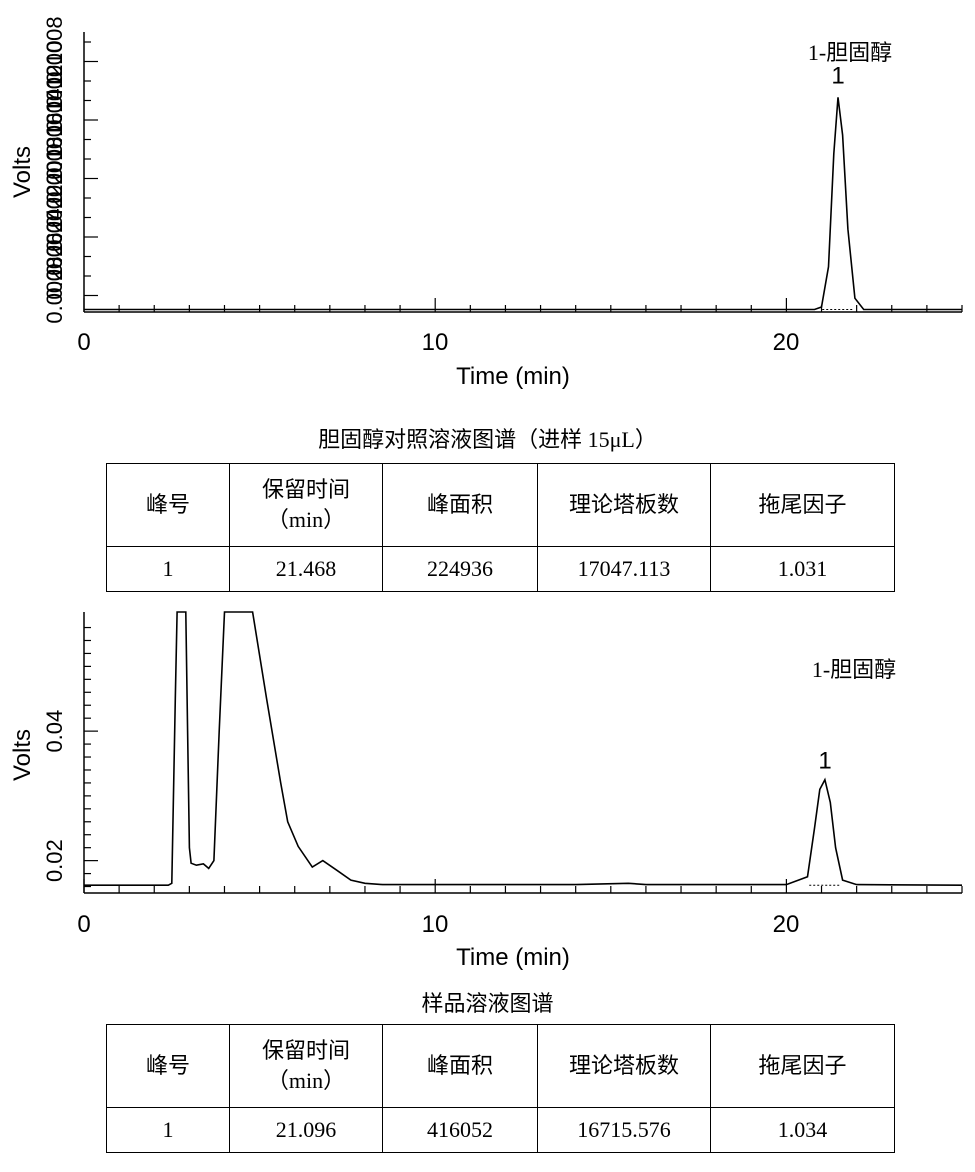  What do you see at coordinates (487, 439) in the screenshot?
I see `chart-title: 胆固醇对照溶液图谱（进样 15μL）` at bounding box center [487, 439].